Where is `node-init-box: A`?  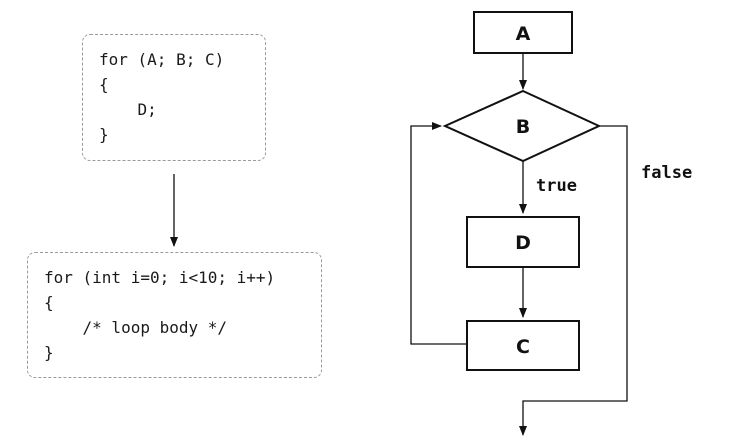
node-init-box: A is located at coordinates (523, 32).